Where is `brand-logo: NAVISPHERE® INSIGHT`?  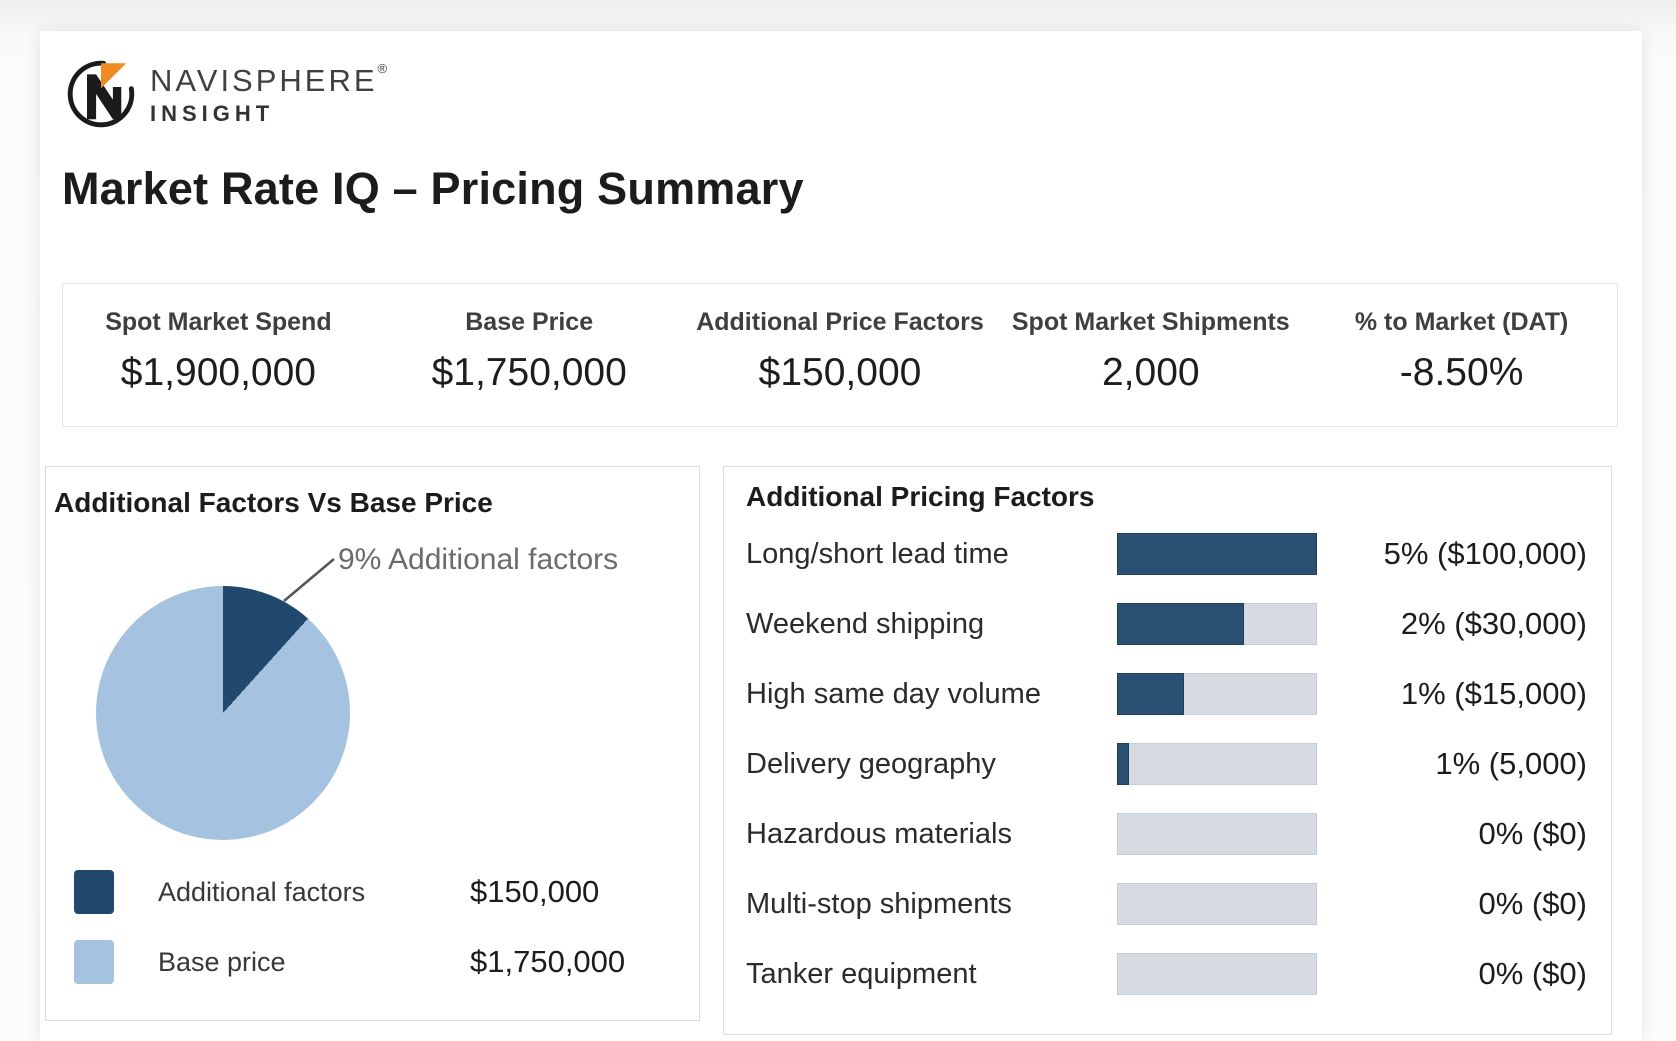
brand-logo: NAVISPHERE® INSIGHT is located at coordinates (228, 94).